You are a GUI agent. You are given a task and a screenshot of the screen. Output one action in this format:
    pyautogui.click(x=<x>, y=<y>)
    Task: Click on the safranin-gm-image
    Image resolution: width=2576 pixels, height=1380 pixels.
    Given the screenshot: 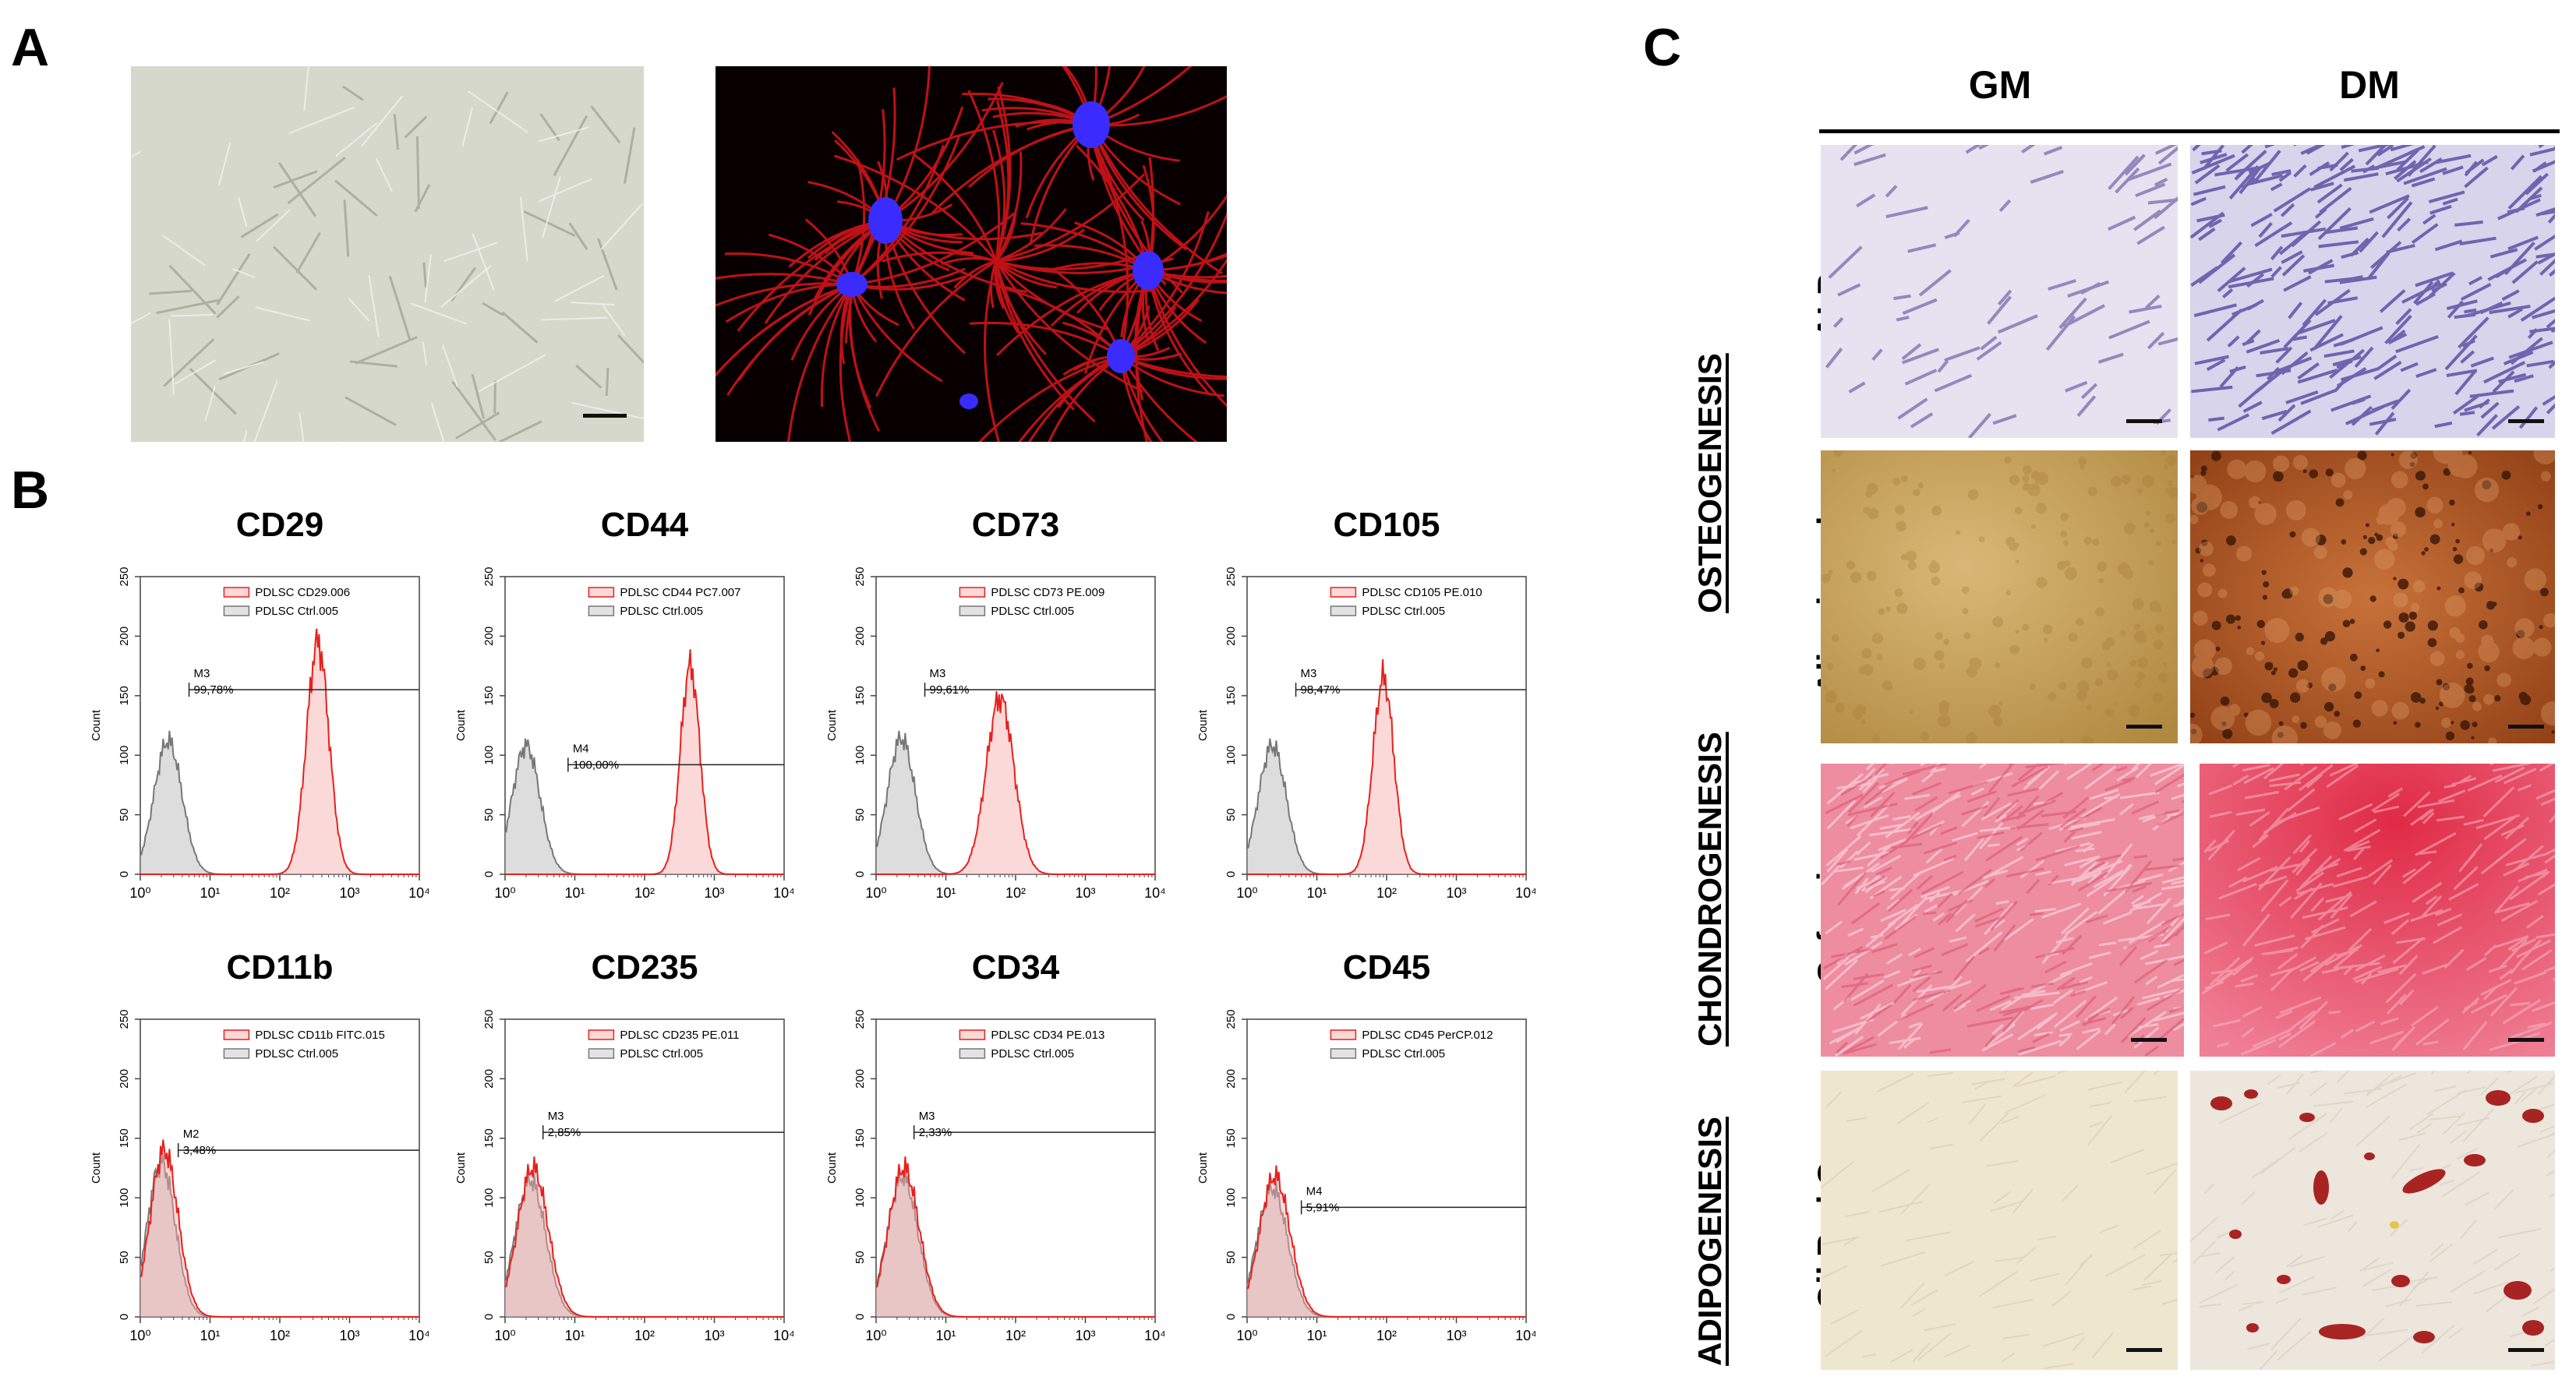 What is the action you would take?
    pyautogui.click(x=2002, y=911)
    